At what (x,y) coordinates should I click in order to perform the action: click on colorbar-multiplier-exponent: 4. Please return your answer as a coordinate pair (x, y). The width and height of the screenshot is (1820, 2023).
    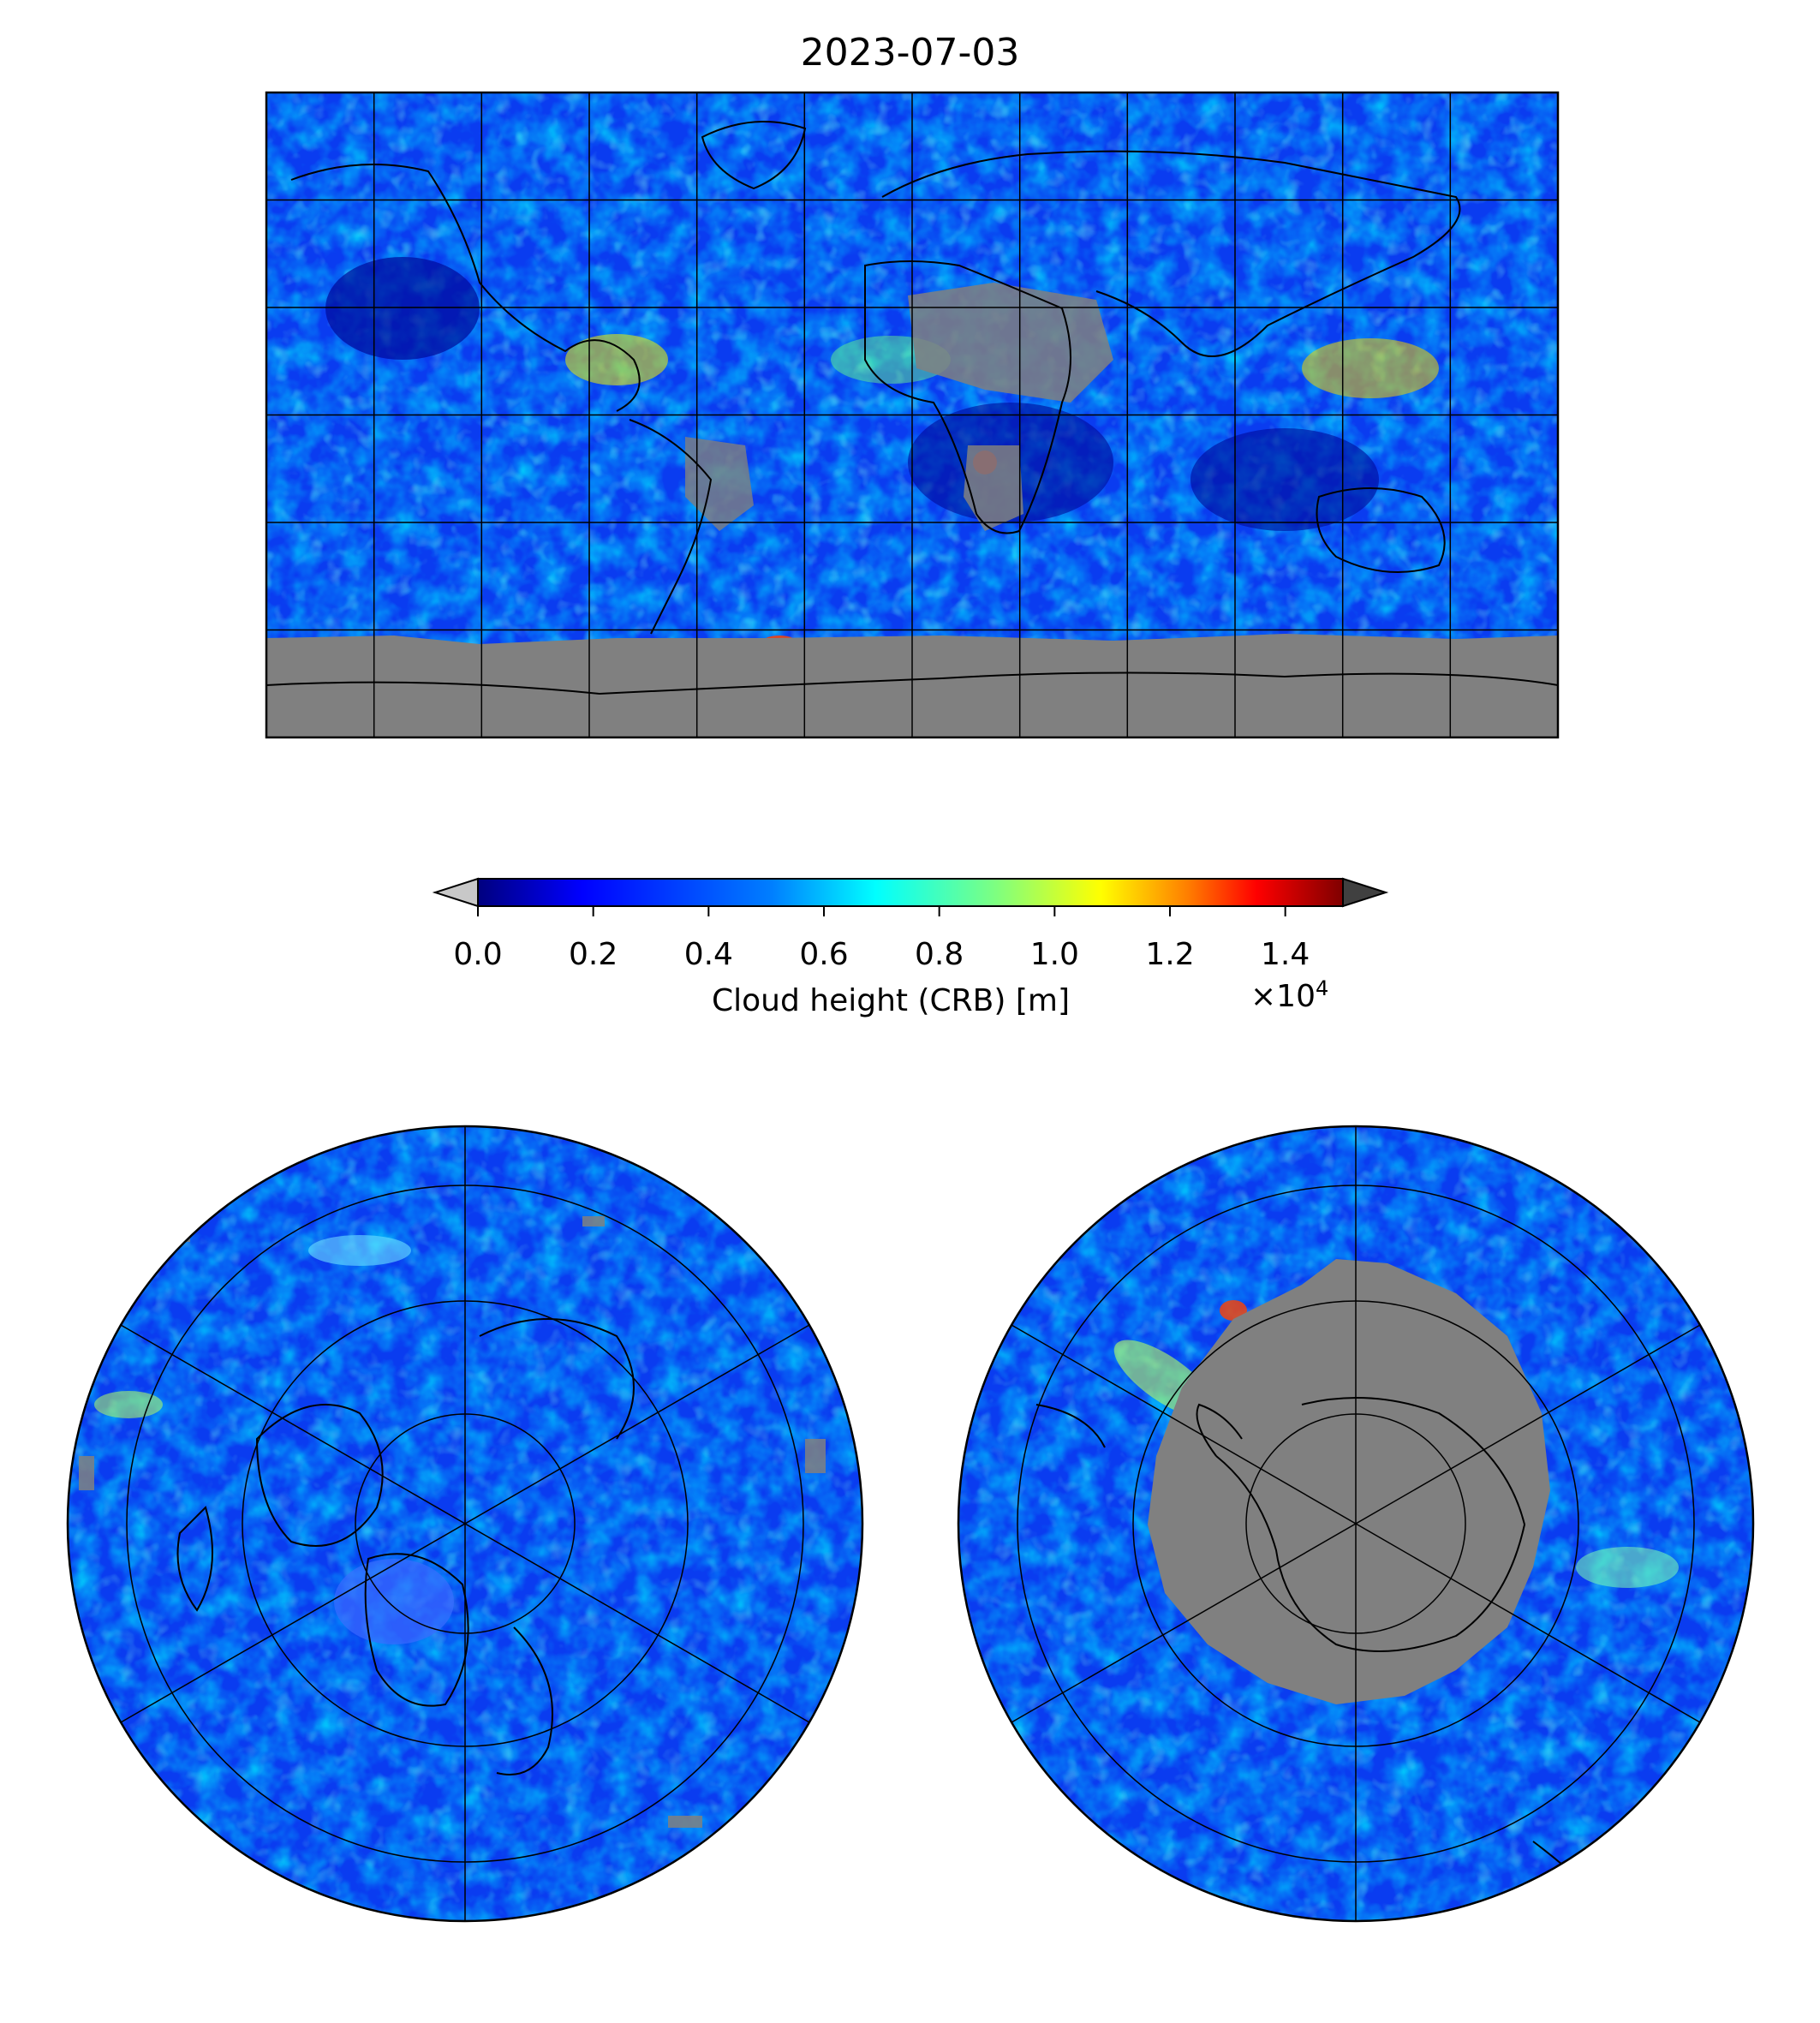
    Looking at the image, I should click on (1322, 988).